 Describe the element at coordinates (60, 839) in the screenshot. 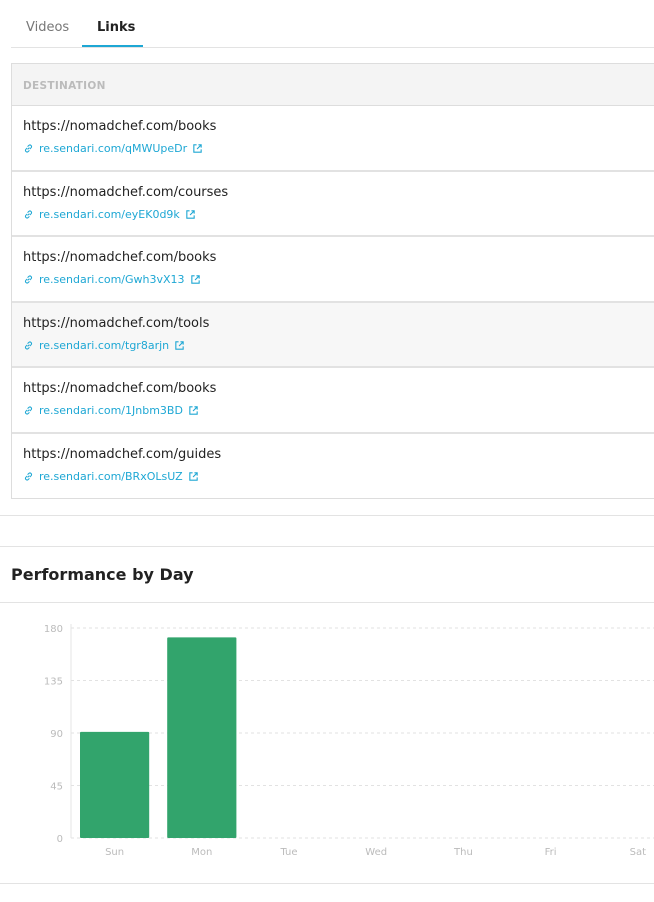

I see `y-tick-label: 0` at that location.